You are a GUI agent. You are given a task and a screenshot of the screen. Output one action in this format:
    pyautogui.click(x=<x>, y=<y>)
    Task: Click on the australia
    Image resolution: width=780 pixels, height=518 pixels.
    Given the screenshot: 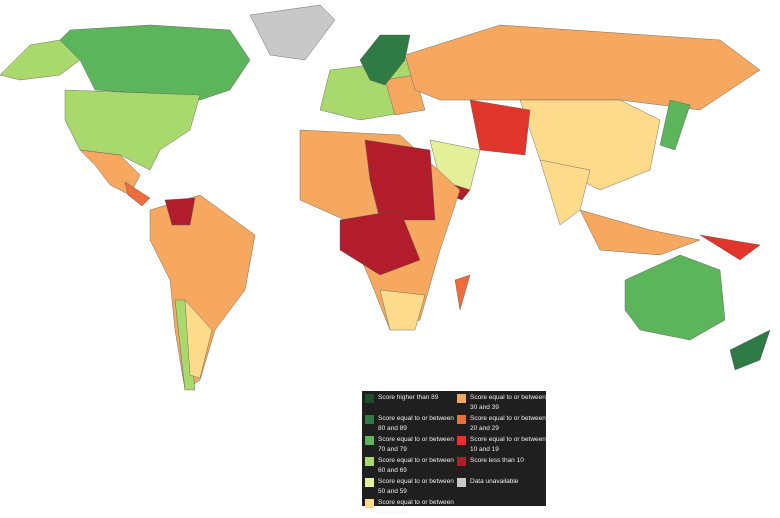 What is the action you would take?
    pyautogui.click(x=675, y=297)
    